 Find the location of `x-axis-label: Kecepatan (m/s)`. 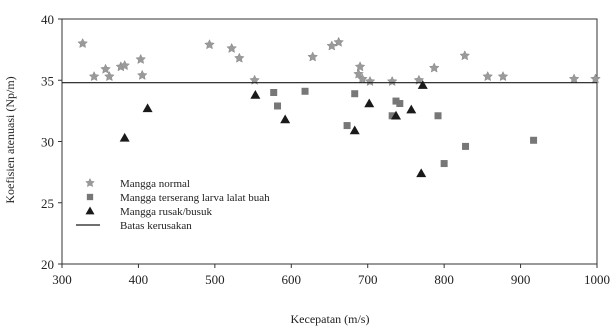

x-axis-label: Kecepatan (m/s) is located at coordinates (330, 319).